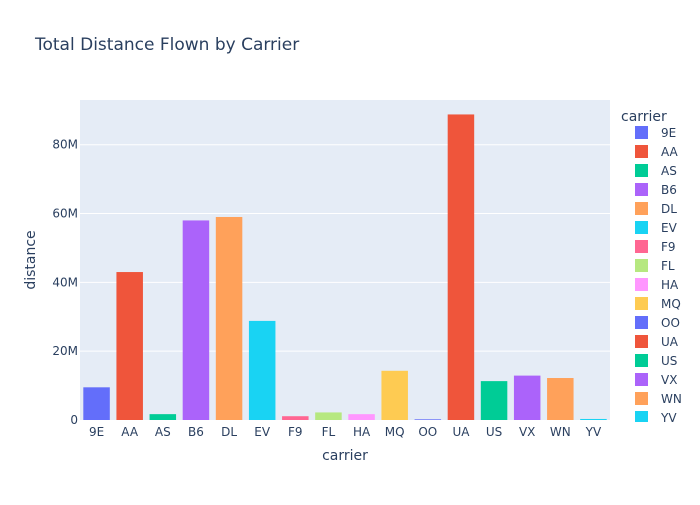 This screenshot has width=700, height=505. Describe the element at coordinates (361, 417) in the screenshot. I see `bar-ha` at that location.